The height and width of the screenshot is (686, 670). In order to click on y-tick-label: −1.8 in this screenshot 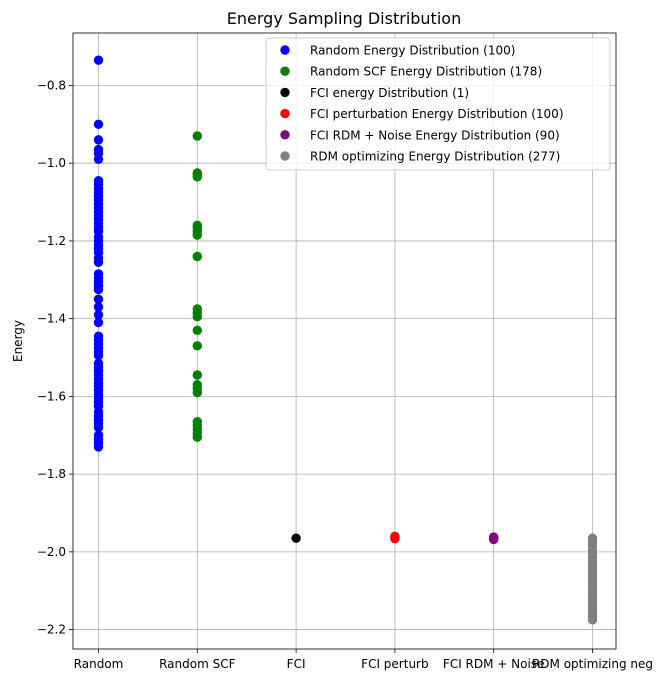, I will do `click(51, 474)`.